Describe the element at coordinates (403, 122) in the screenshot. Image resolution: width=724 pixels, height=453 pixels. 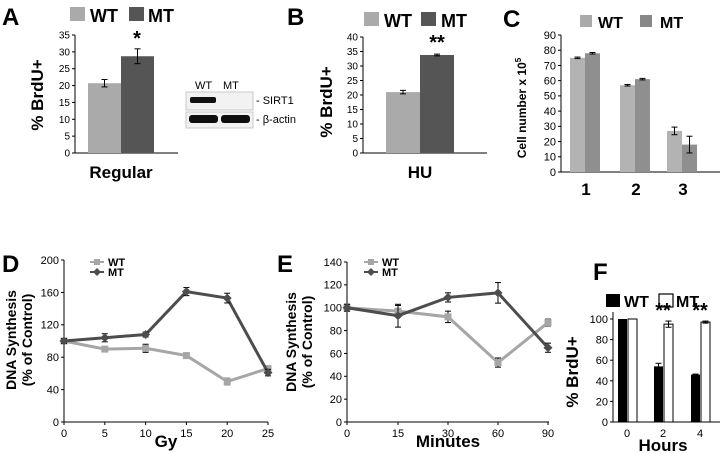
I see `panel-b-bar-wt` at that location.